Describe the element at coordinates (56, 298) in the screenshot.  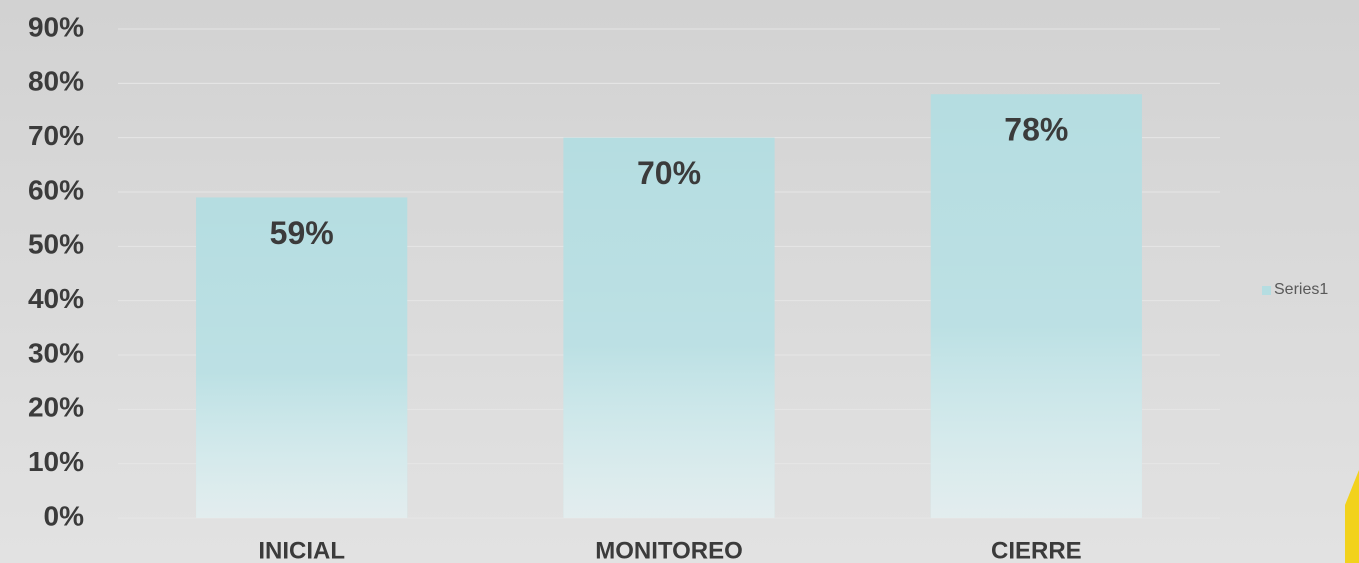
I see `y-tick-label: 40%` at that location.